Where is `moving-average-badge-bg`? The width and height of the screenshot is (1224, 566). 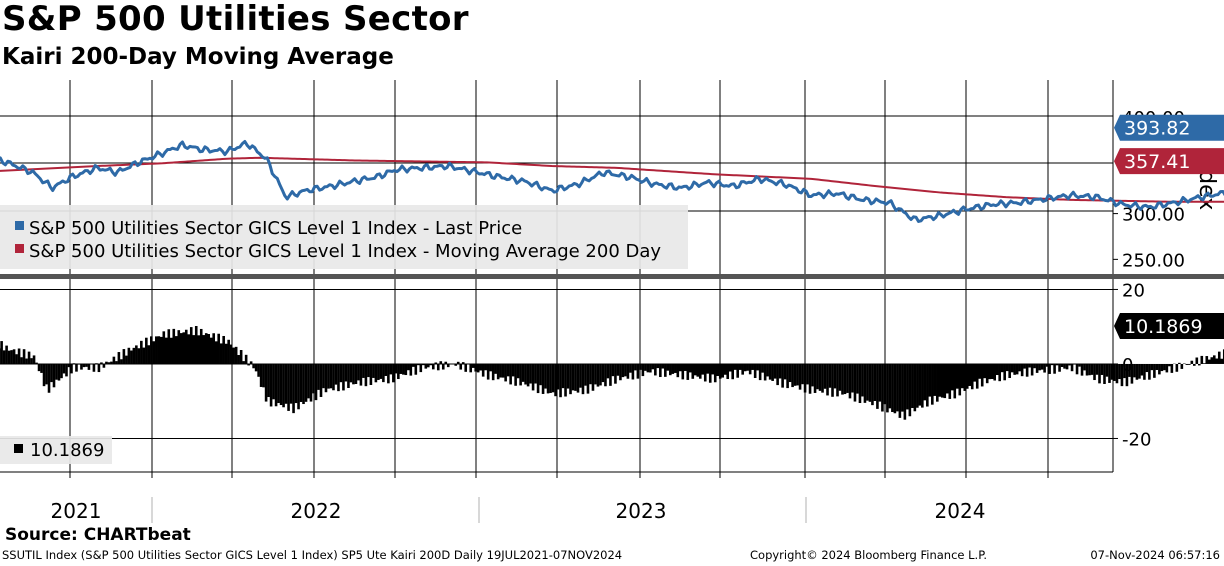
moving-average-badge-bg is located at coordinates (1169, 161).